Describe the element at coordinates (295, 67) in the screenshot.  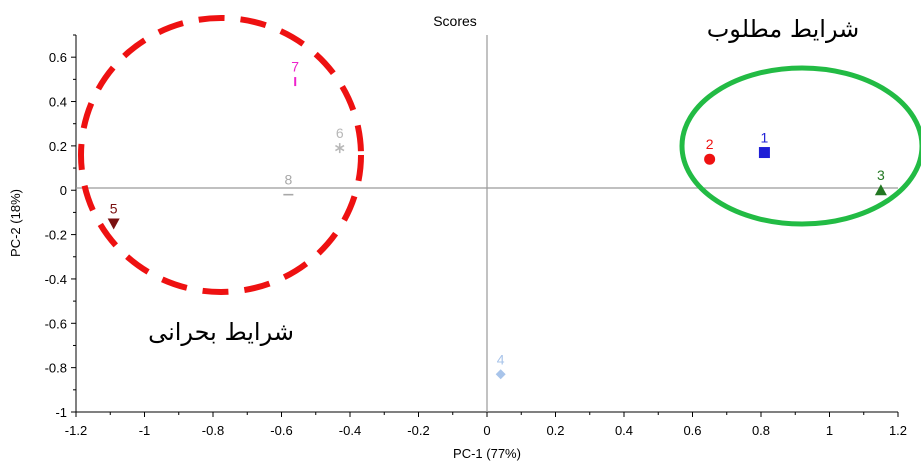
I see `point-label: 7` at that location.